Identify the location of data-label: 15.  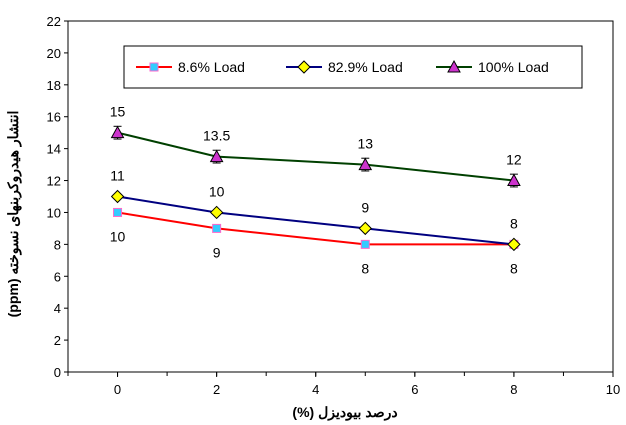
(118, 112).